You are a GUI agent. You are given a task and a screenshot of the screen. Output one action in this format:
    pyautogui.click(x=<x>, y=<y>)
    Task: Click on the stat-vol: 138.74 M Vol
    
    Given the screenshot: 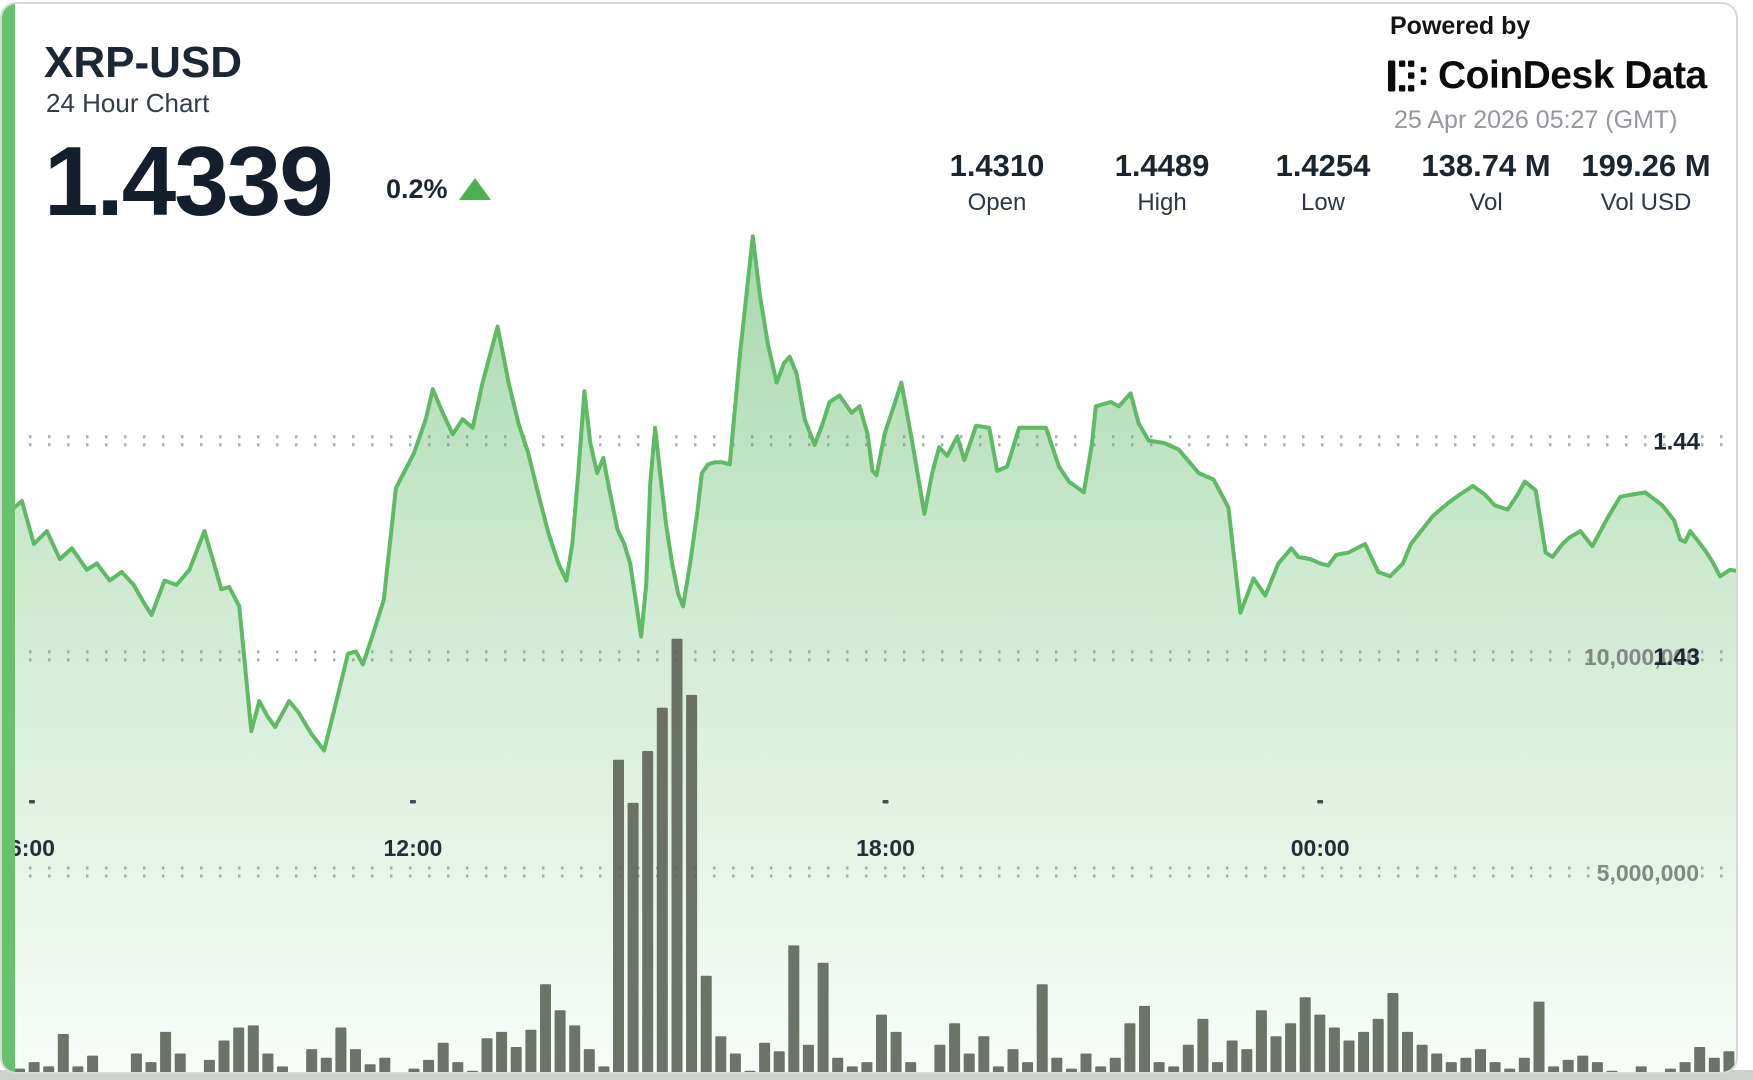 What is the action you would take?
    pyautogui.click(x=1486, y=182)
    